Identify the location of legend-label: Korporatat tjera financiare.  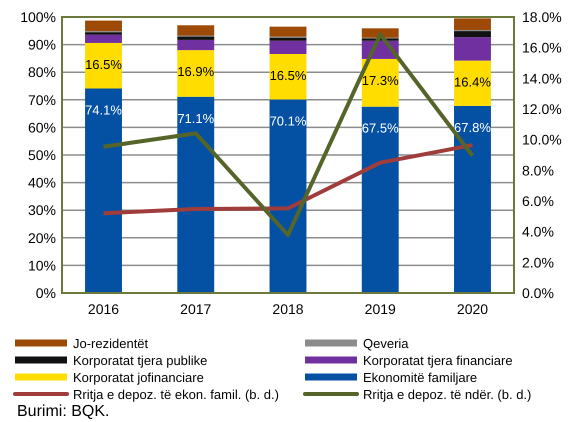
(438, 360).